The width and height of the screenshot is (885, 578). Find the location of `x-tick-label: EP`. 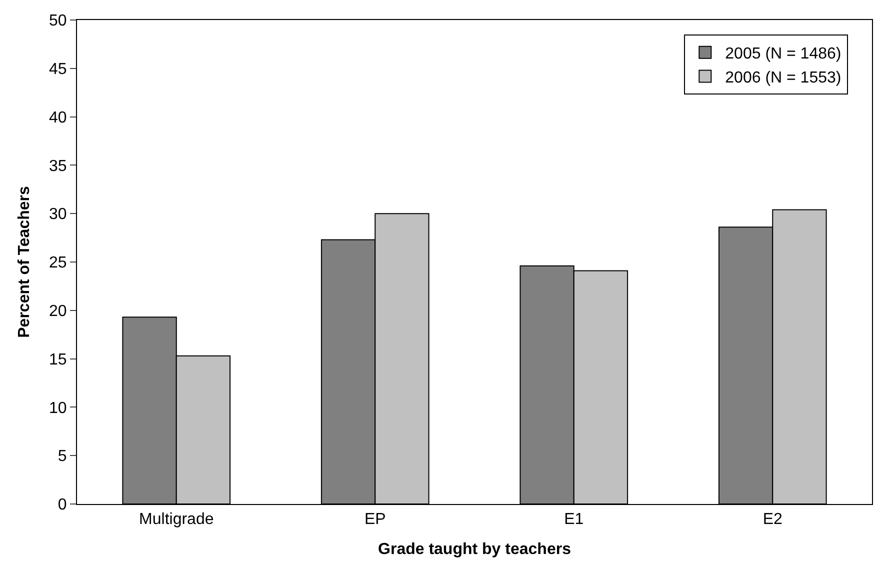

x-tick-label: EP is located at coordinates (375, 519).